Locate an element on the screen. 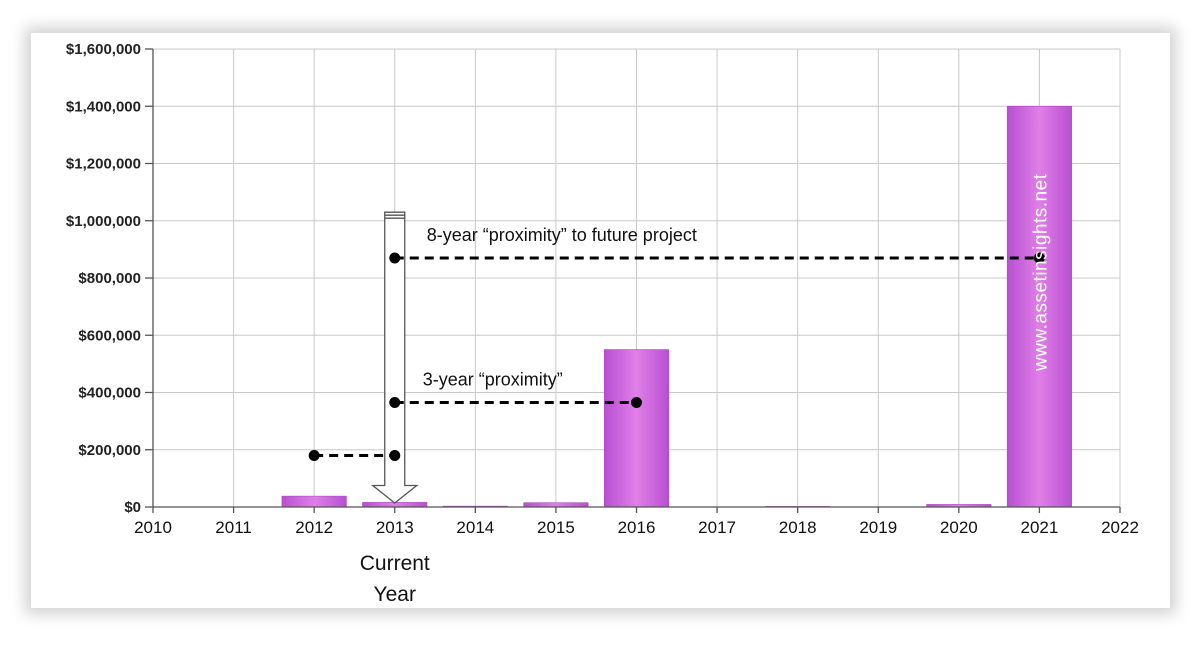 Image resolution: width=1196 pixels, height=665 pixels. x-tick-label: 2011 is located at coordinates (233, 527).